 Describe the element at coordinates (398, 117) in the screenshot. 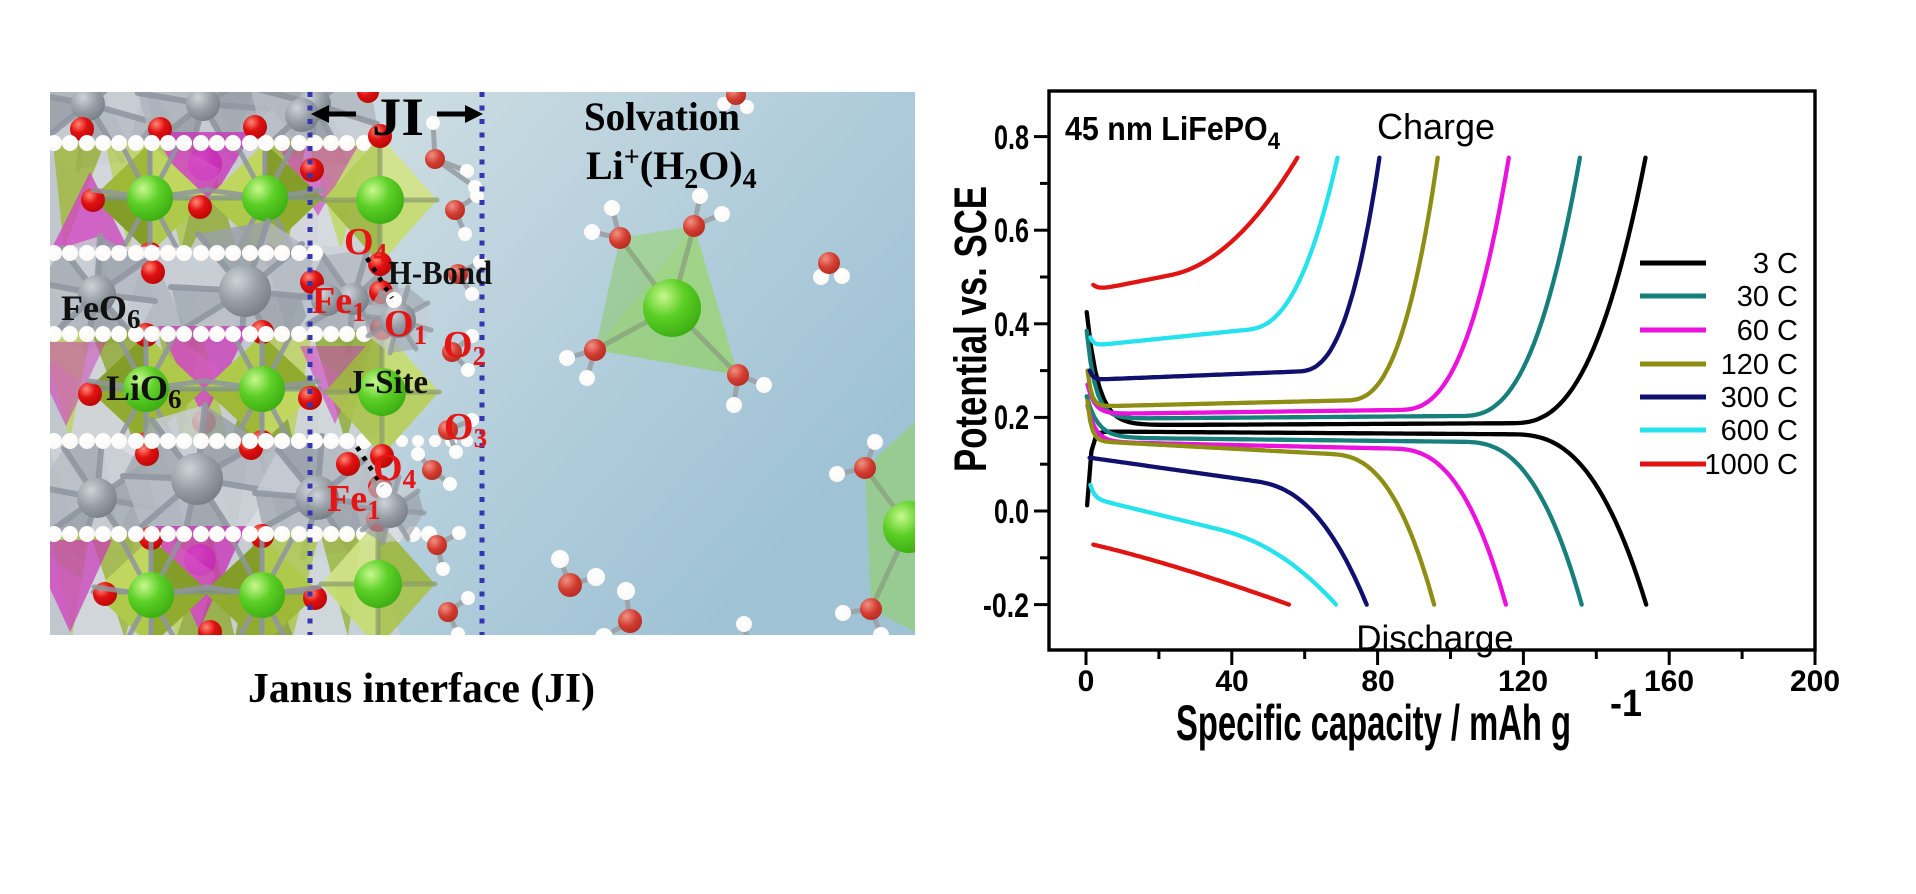

I see `svg-text: JI` at that location.